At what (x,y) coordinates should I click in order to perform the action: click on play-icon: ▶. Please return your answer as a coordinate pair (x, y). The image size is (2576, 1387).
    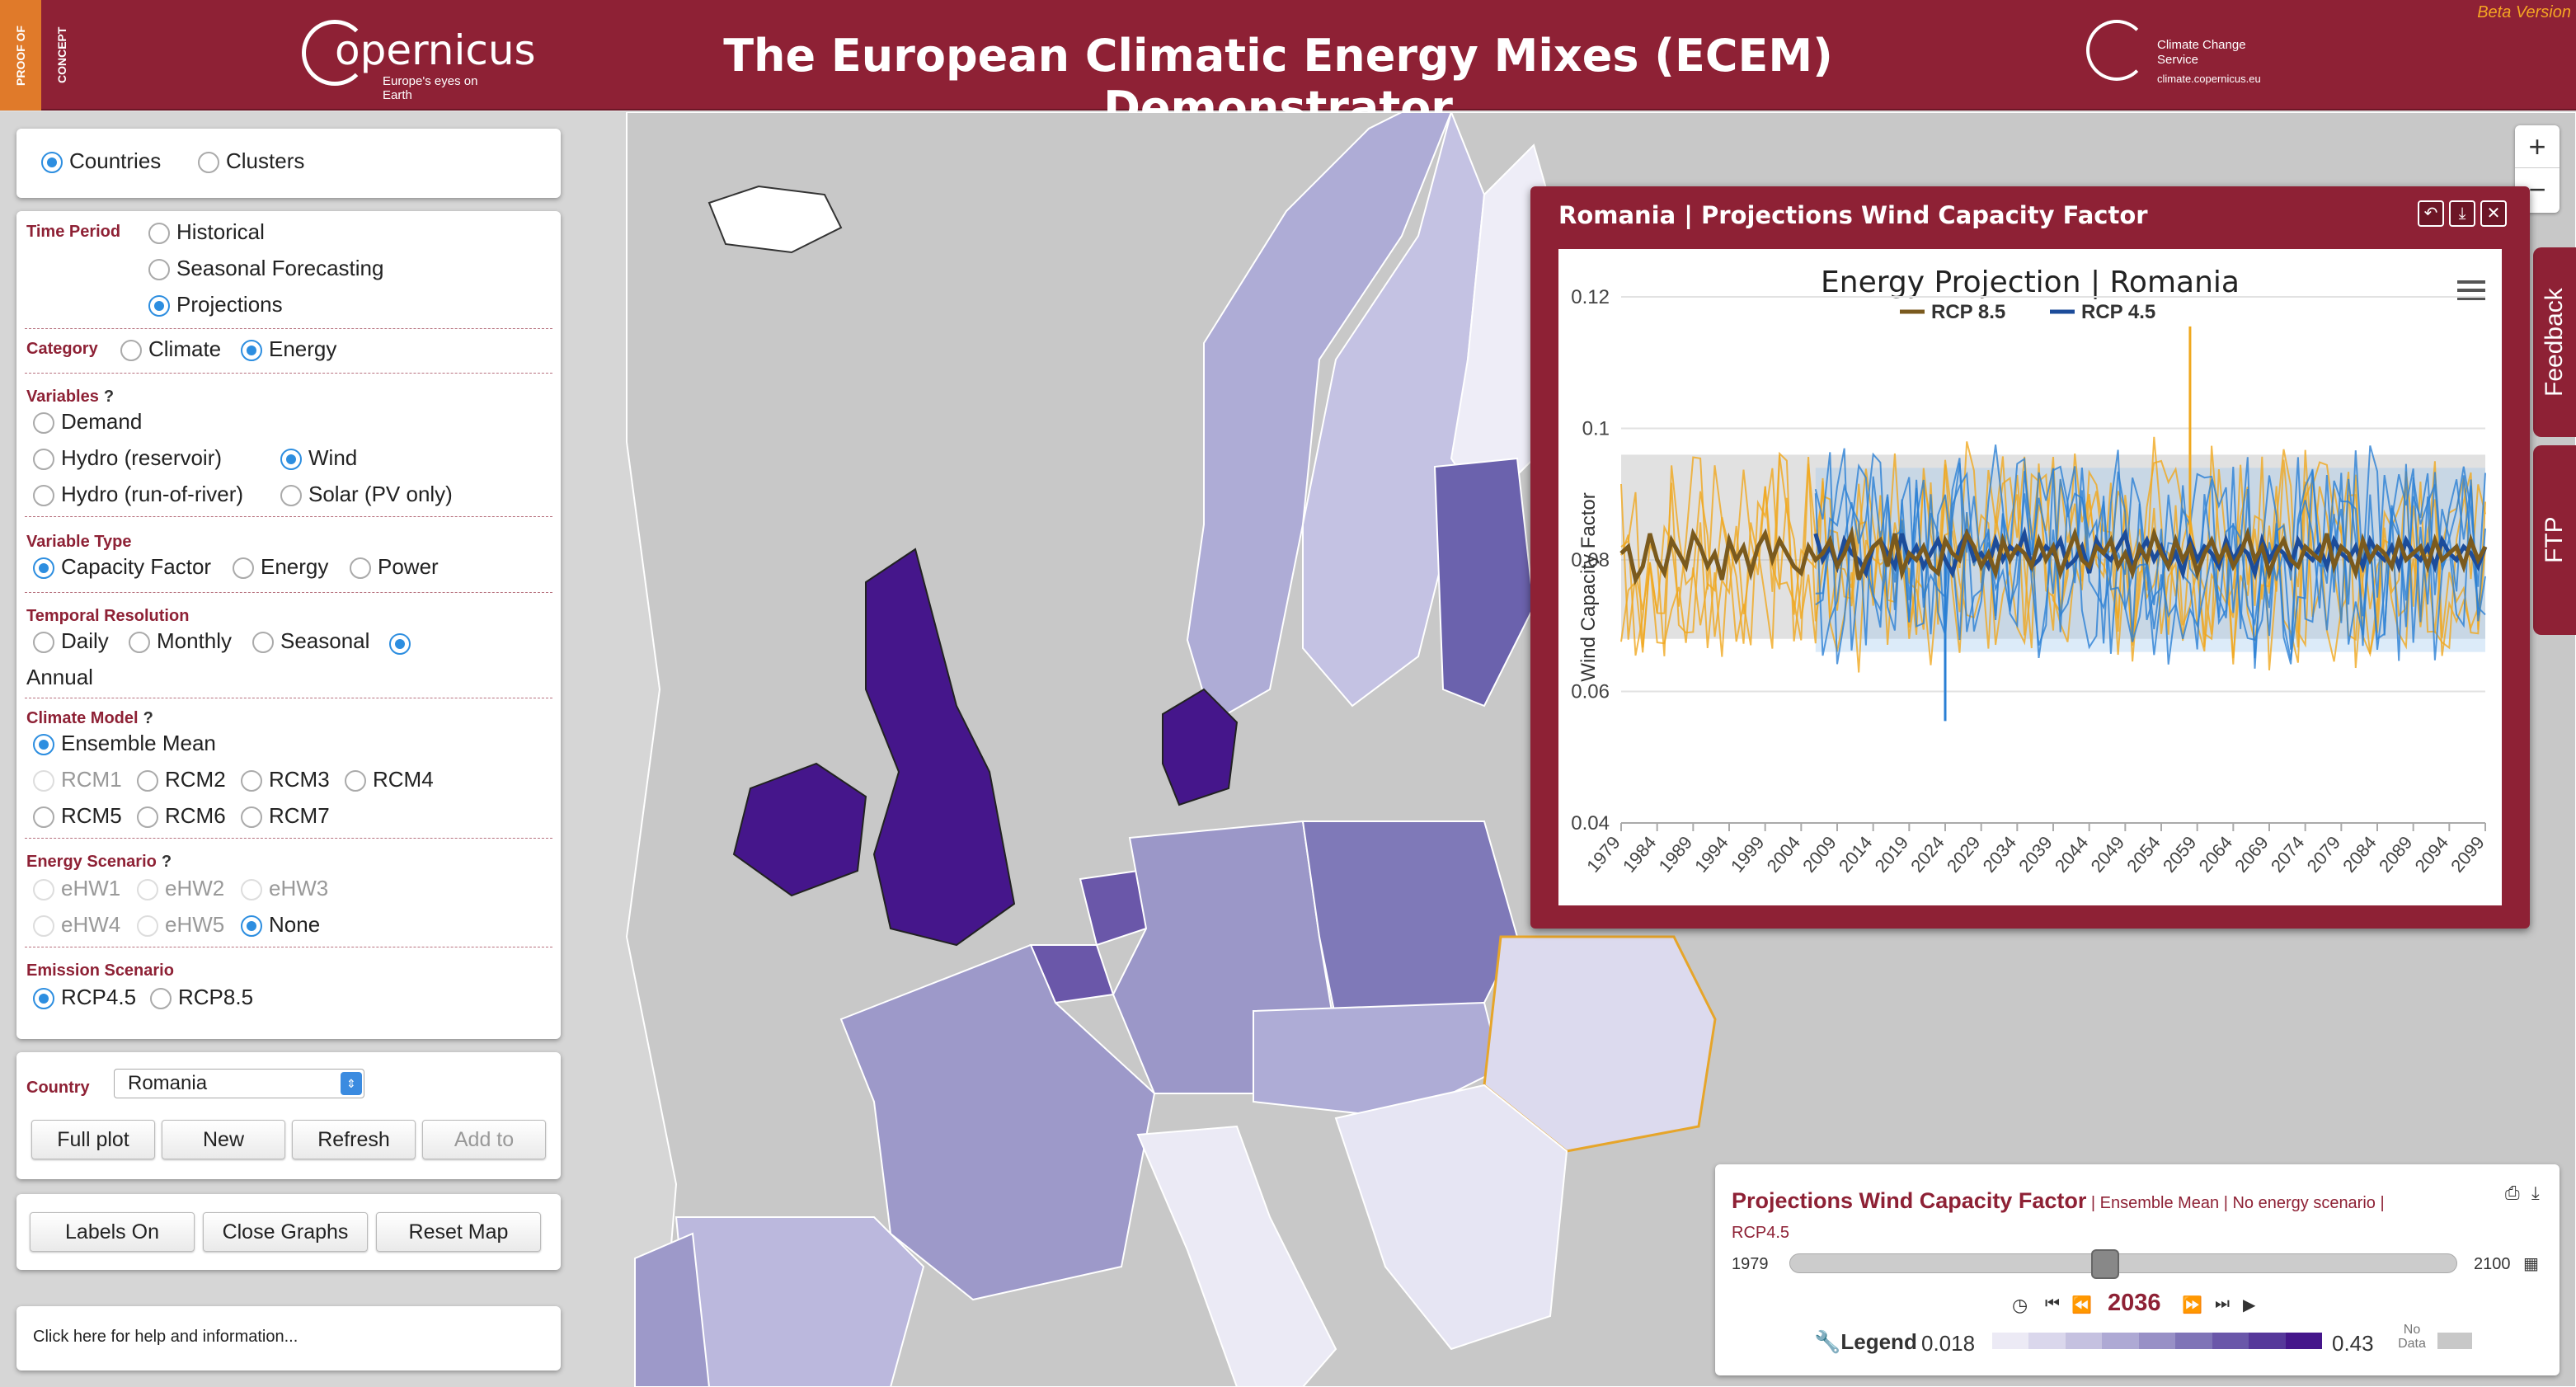
    Looking at the image, I should click on (2249, 1305).